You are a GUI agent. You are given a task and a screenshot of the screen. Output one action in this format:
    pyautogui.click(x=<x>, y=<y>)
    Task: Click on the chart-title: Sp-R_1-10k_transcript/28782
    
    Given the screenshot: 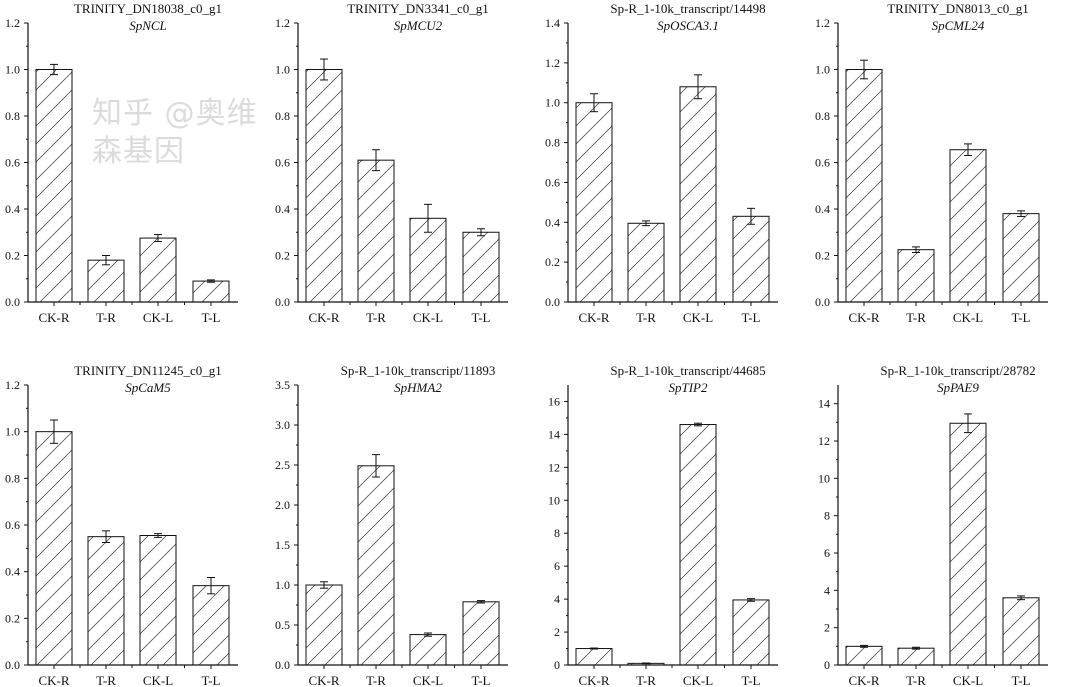 What is the action you would take?
    pyautogui.click(x=957, y=370)
    